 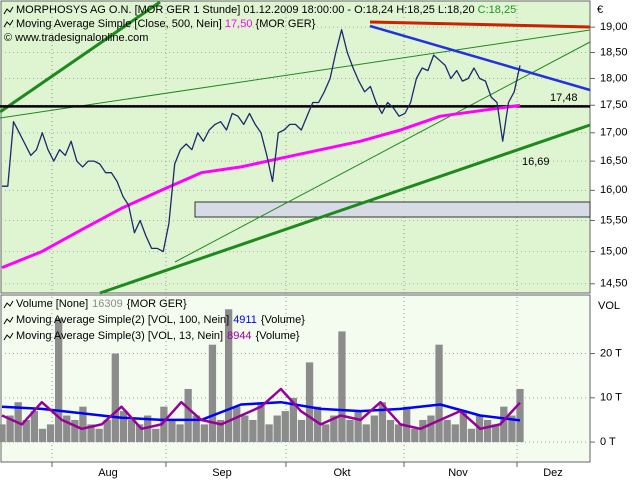 I want to click on y-tick-label: 16,50, so click(x=614, y=161).